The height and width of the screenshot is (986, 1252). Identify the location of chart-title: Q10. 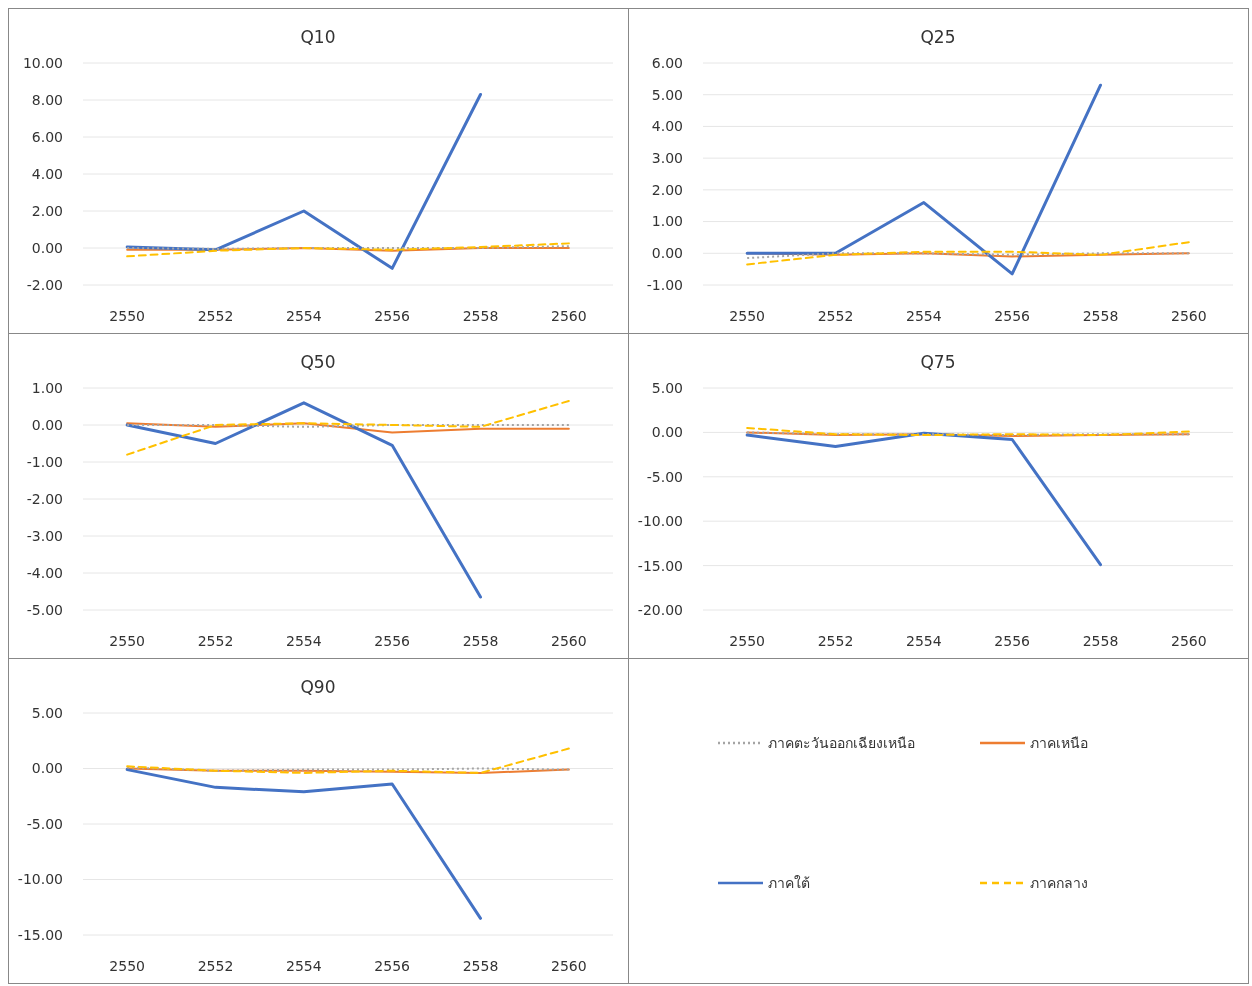
(318, 37).